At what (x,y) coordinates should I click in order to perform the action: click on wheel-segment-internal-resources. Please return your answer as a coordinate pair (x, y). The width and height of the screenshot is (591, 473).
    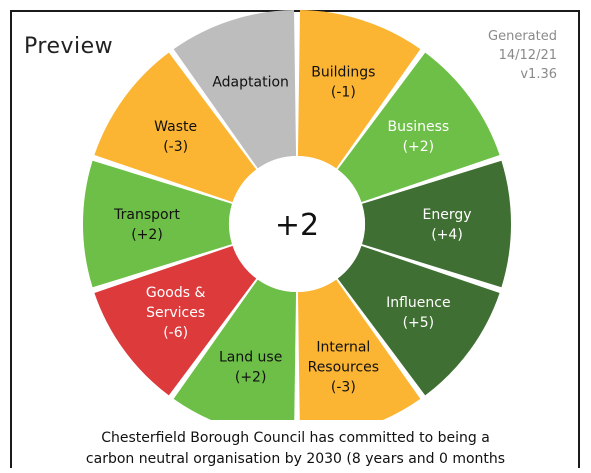
    Looking at the image, I should click on (359, 349).